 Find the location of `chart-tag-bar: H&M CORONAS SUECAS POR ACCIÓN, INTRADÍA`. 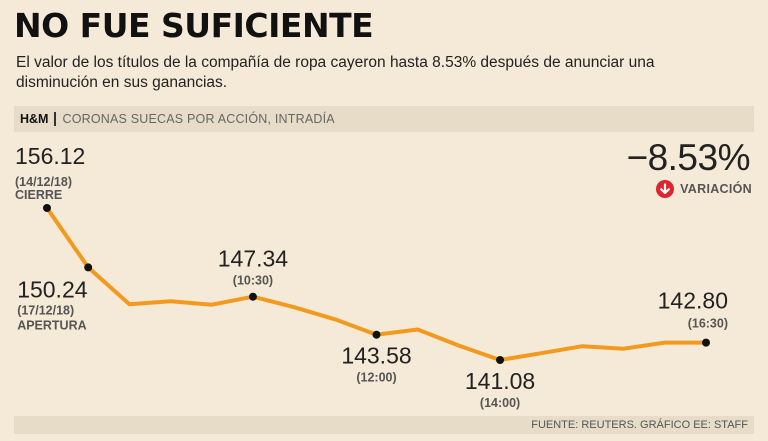

chart-tag-bar: H&M CORONAS SUECAS POR ACCIÓN, INTRADÍA is located at coordinates (384, 119).